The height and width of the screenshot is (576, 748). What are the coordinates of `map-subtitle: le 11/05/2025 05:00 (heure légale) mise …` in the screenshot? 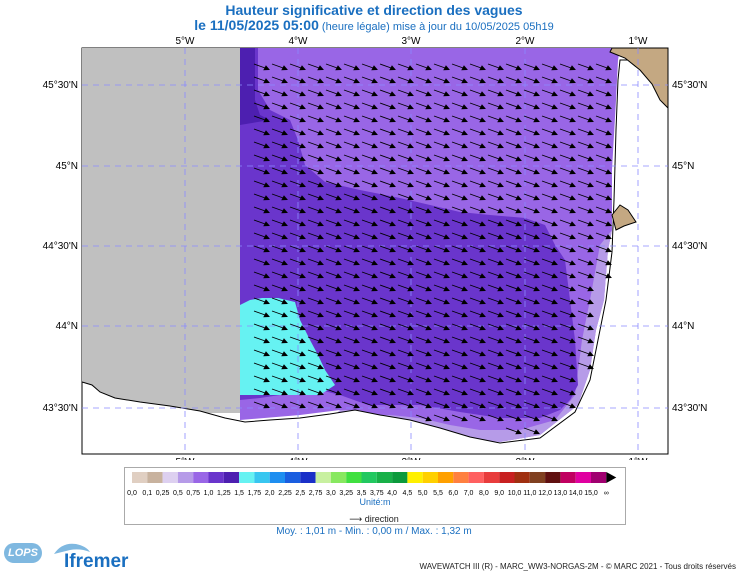 It's located at (374, 25).